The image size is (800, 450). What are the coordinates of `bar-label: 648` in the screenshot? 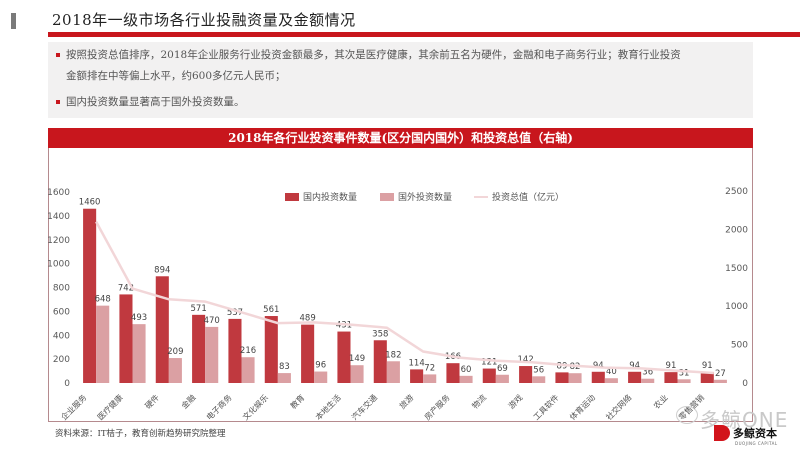 It's located at (103, 300).